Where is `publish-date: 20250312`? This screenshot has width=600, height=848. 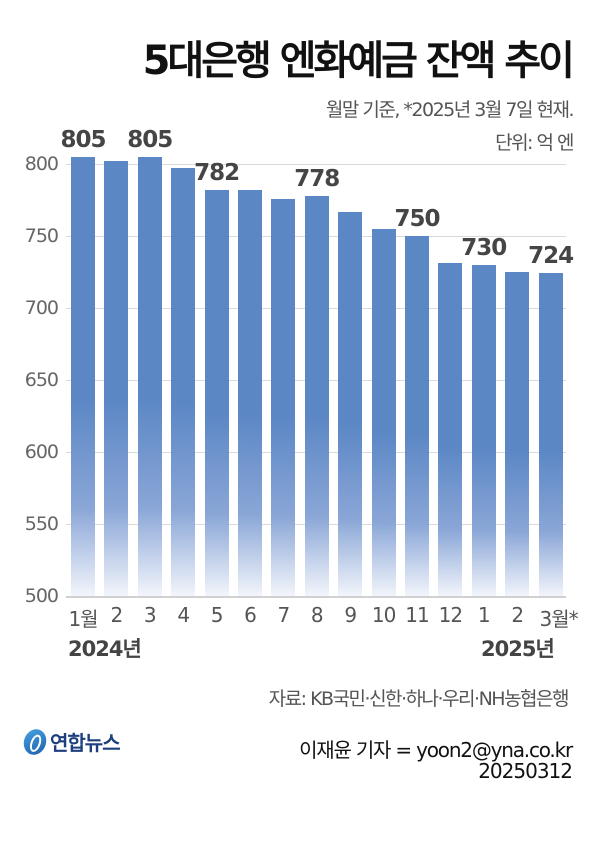
publish-date: 20250312 is located at coordinates (525, 771).